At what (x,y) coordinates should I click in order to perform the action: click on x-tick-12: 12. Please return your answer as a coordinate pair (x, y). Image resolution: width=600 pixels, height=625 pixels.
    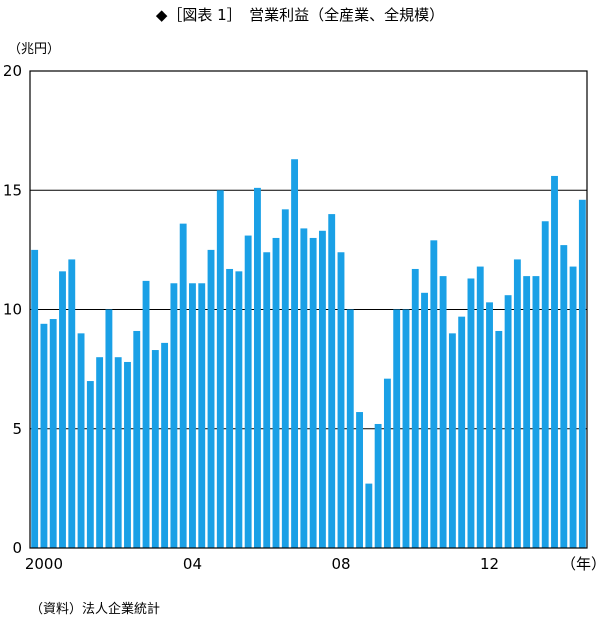
    Looking at the image, I should click on (489, 564).